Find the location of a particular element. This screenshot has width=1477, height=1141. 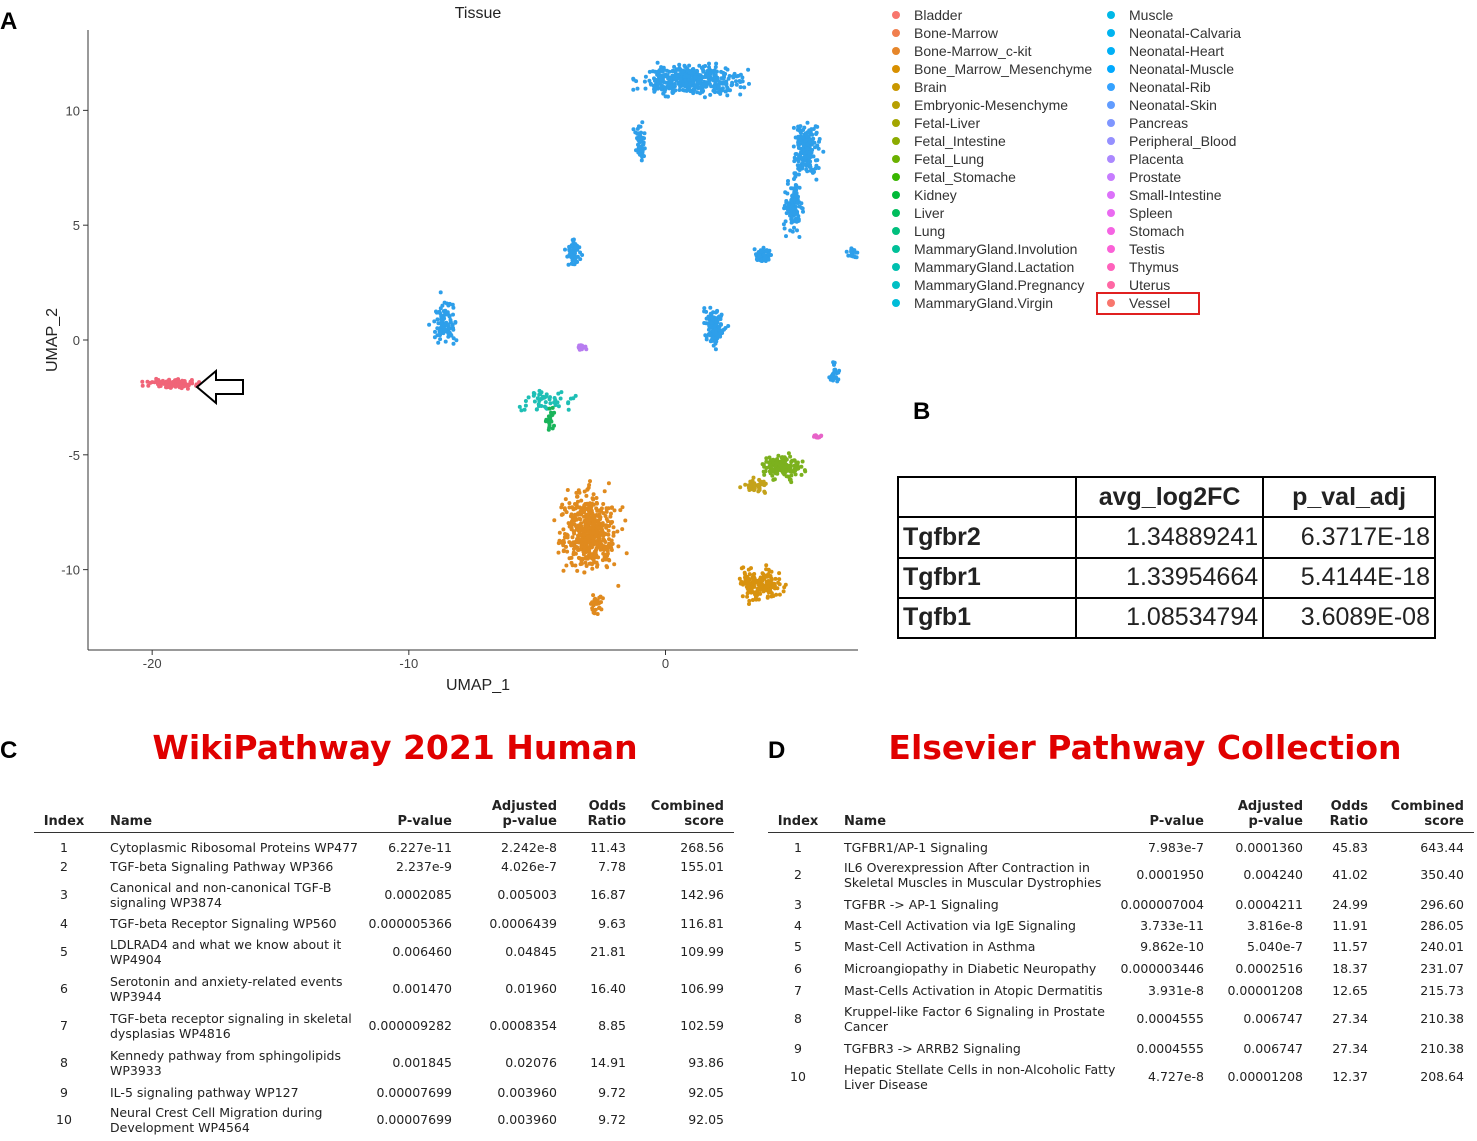

cell-combined-score: 109.99 is located at coordinates (702, 951).